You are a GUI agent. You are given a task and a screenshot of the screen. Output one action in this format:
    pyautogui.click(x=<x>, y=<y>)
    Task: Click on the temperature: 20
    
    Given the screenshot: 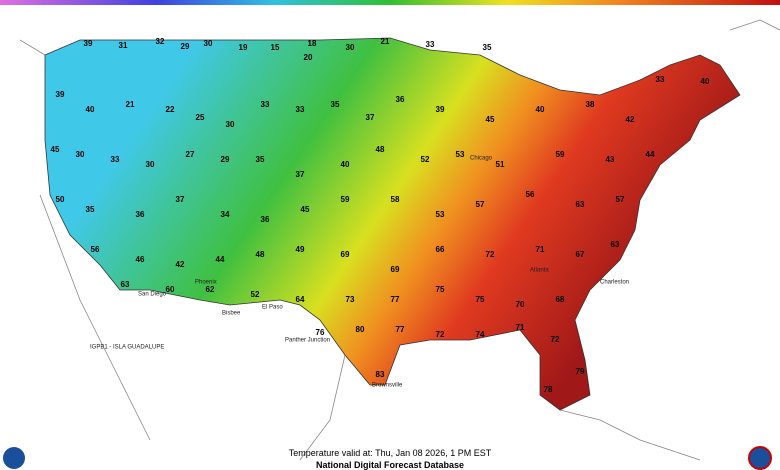 What is the action you would take?
    pyautogui.click(x=308, y=57)
    